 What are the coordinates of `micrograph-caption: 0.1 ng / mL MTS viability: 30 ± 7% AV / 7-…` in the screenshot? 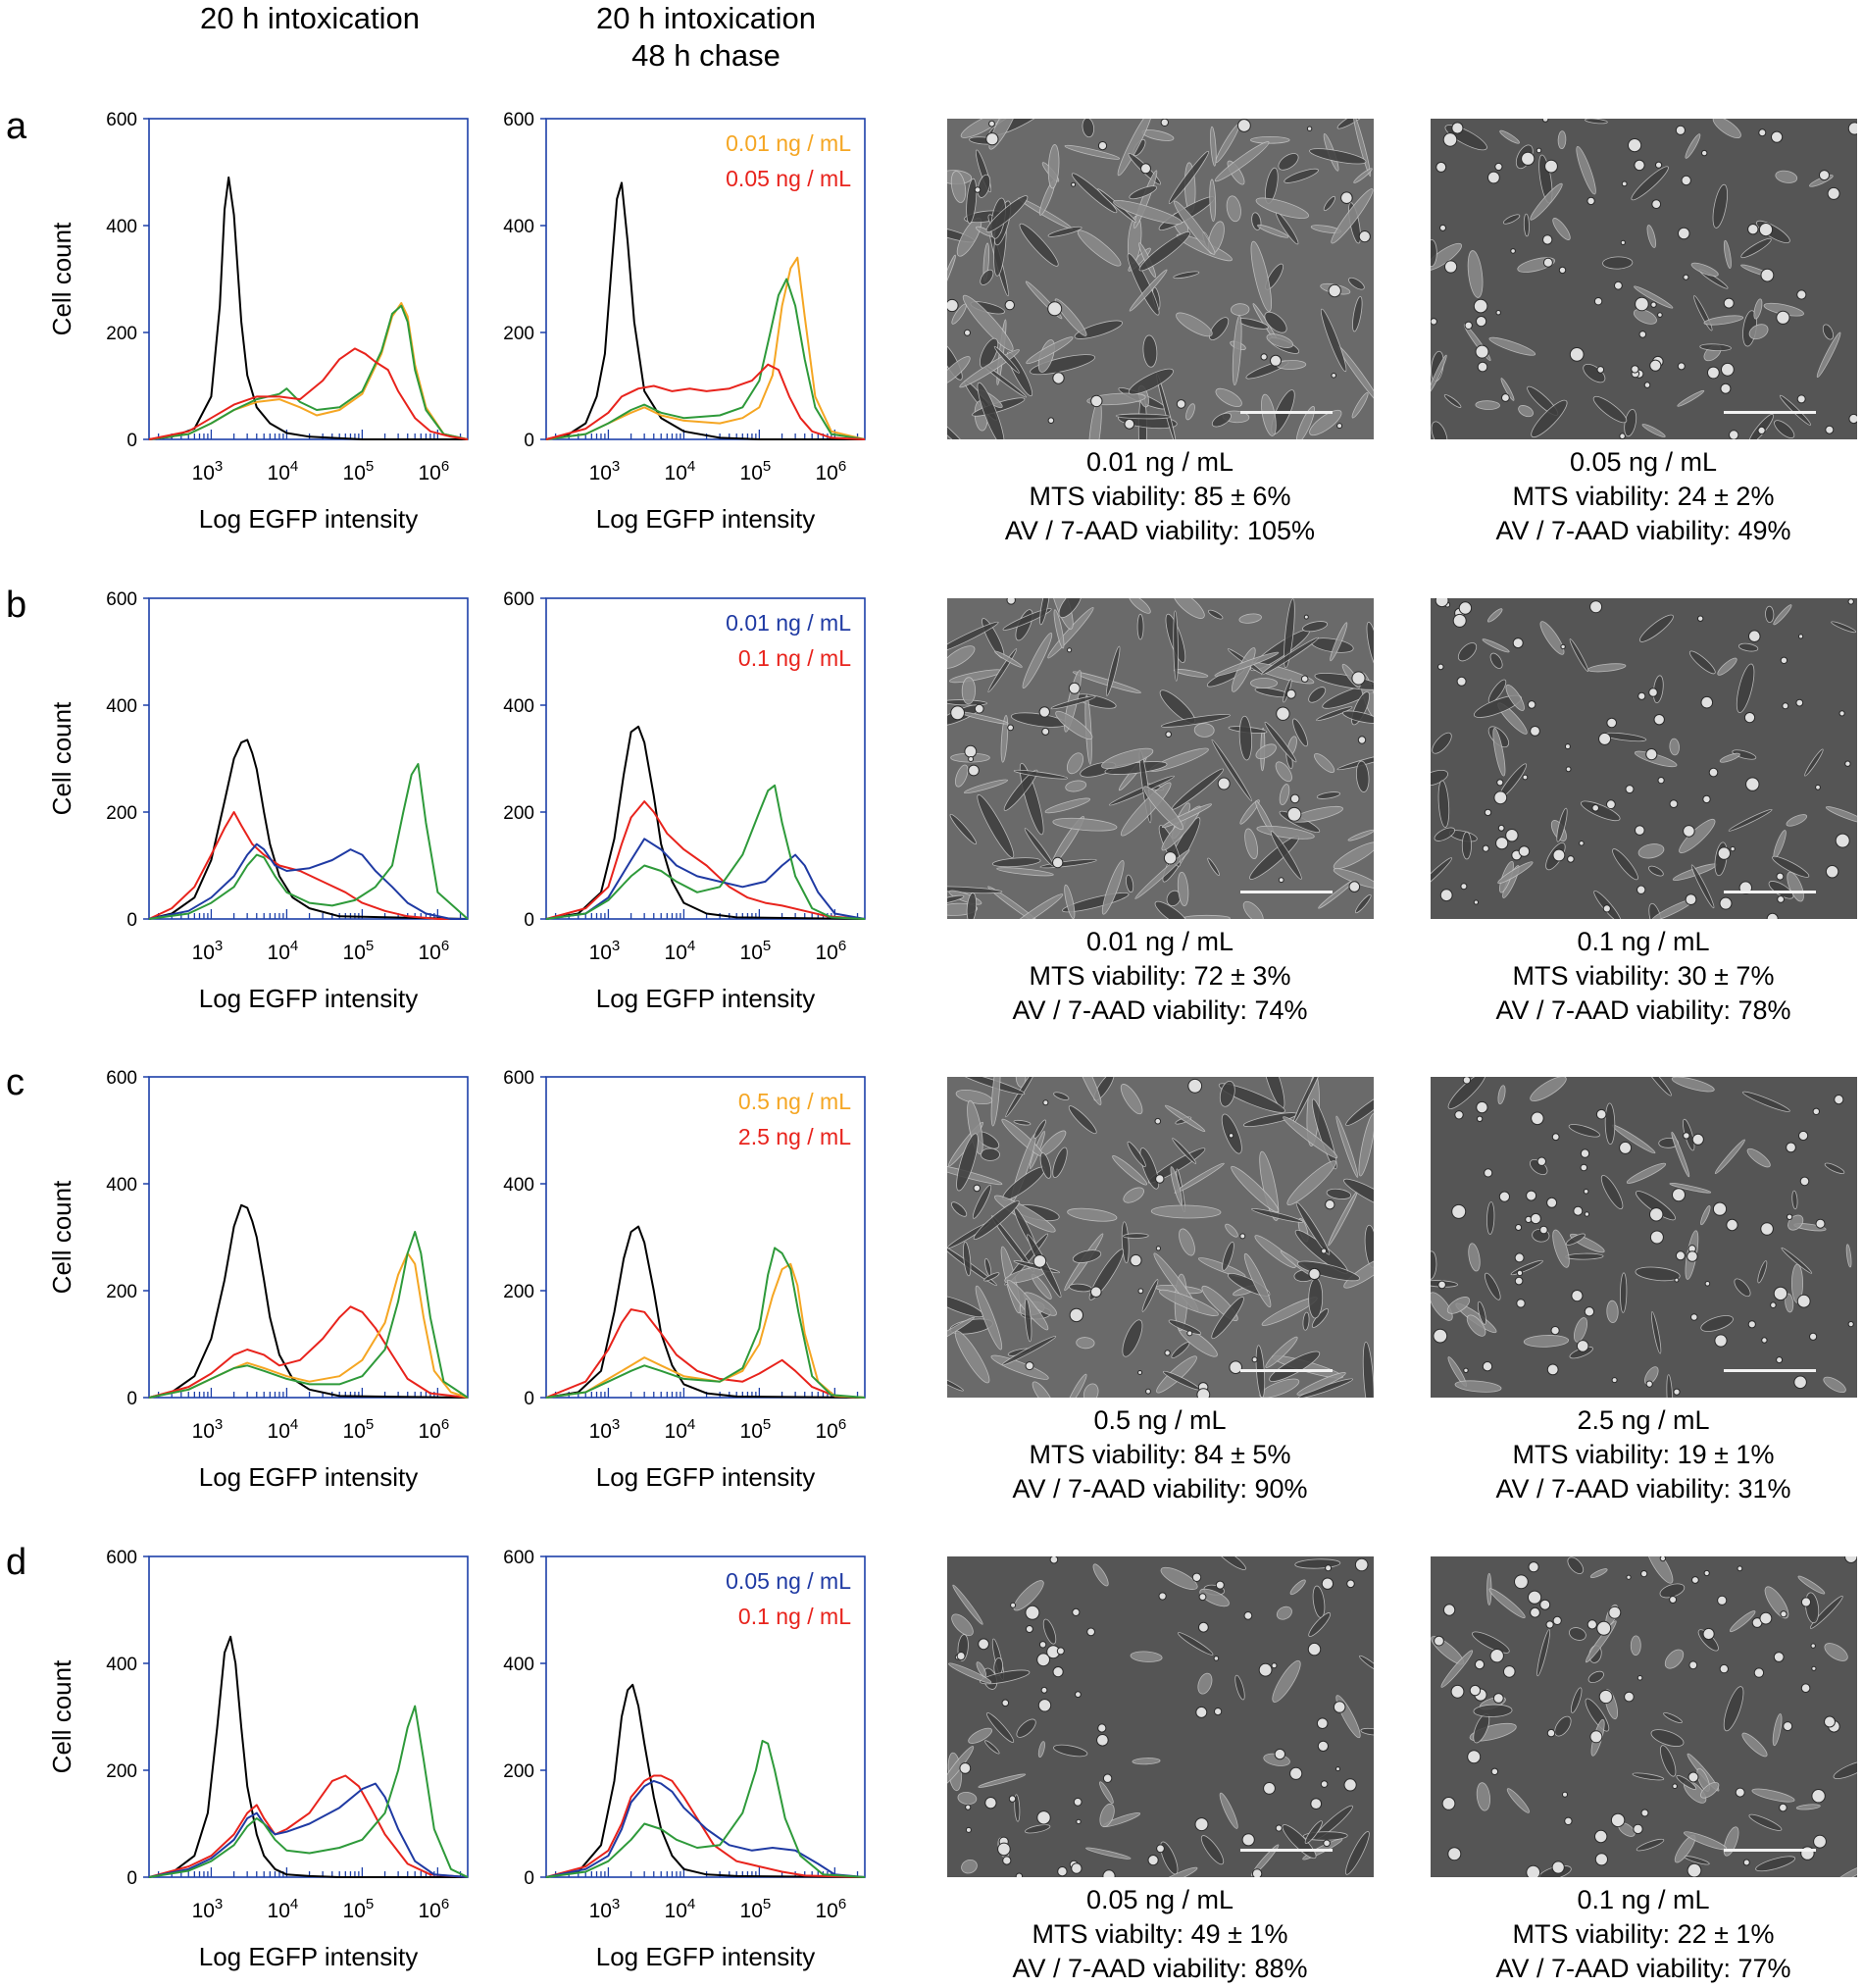 It's located at (1631, 976).